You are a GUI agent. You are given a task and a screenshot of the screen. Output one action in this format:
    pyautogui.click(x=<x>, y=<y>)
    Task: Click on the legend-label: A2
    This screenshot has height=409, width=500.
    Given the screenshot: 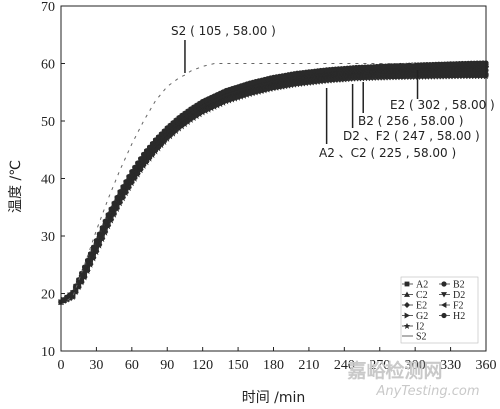 What is the action you would take?
    pyautogui.click(x=422, y=285)
    